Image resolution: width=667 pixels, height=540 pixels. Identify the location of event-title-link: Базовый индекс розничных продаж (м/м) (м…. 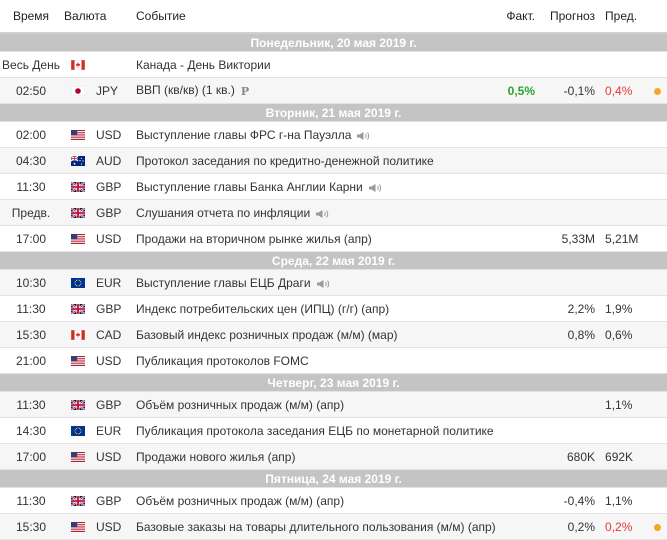
(267, 334).